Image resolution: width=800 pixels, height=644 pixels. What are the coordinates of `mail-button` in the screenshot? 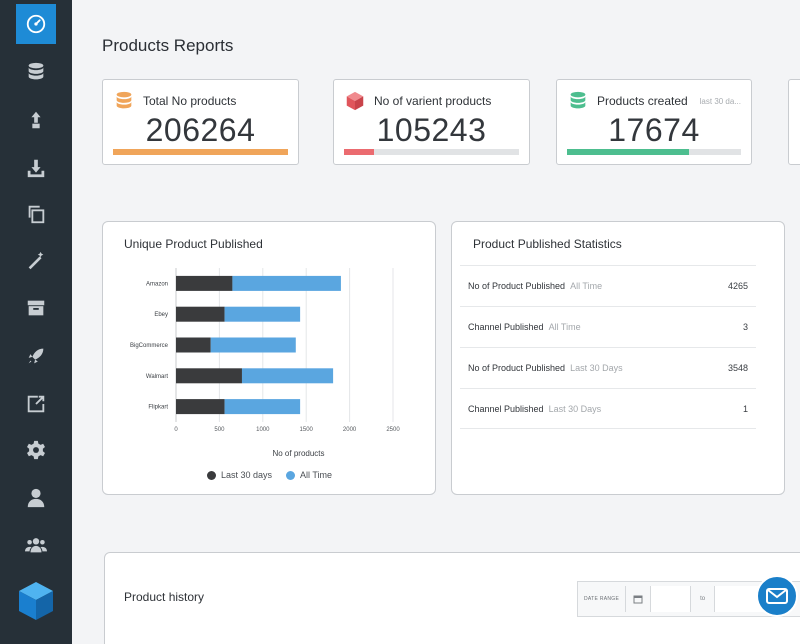 It's located at (777, 596).